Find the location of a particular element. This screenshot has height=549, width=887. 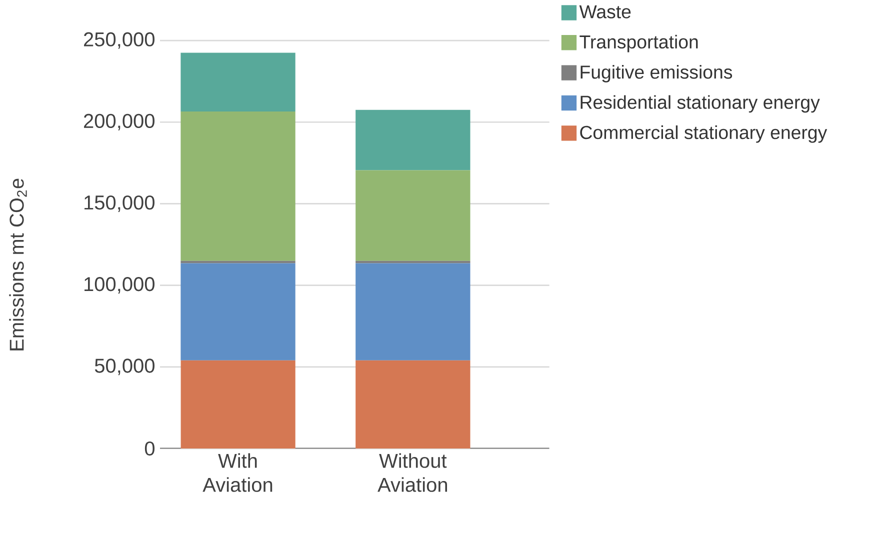

legend-label: Residential stationary energy is located at coordinates (700, 104).